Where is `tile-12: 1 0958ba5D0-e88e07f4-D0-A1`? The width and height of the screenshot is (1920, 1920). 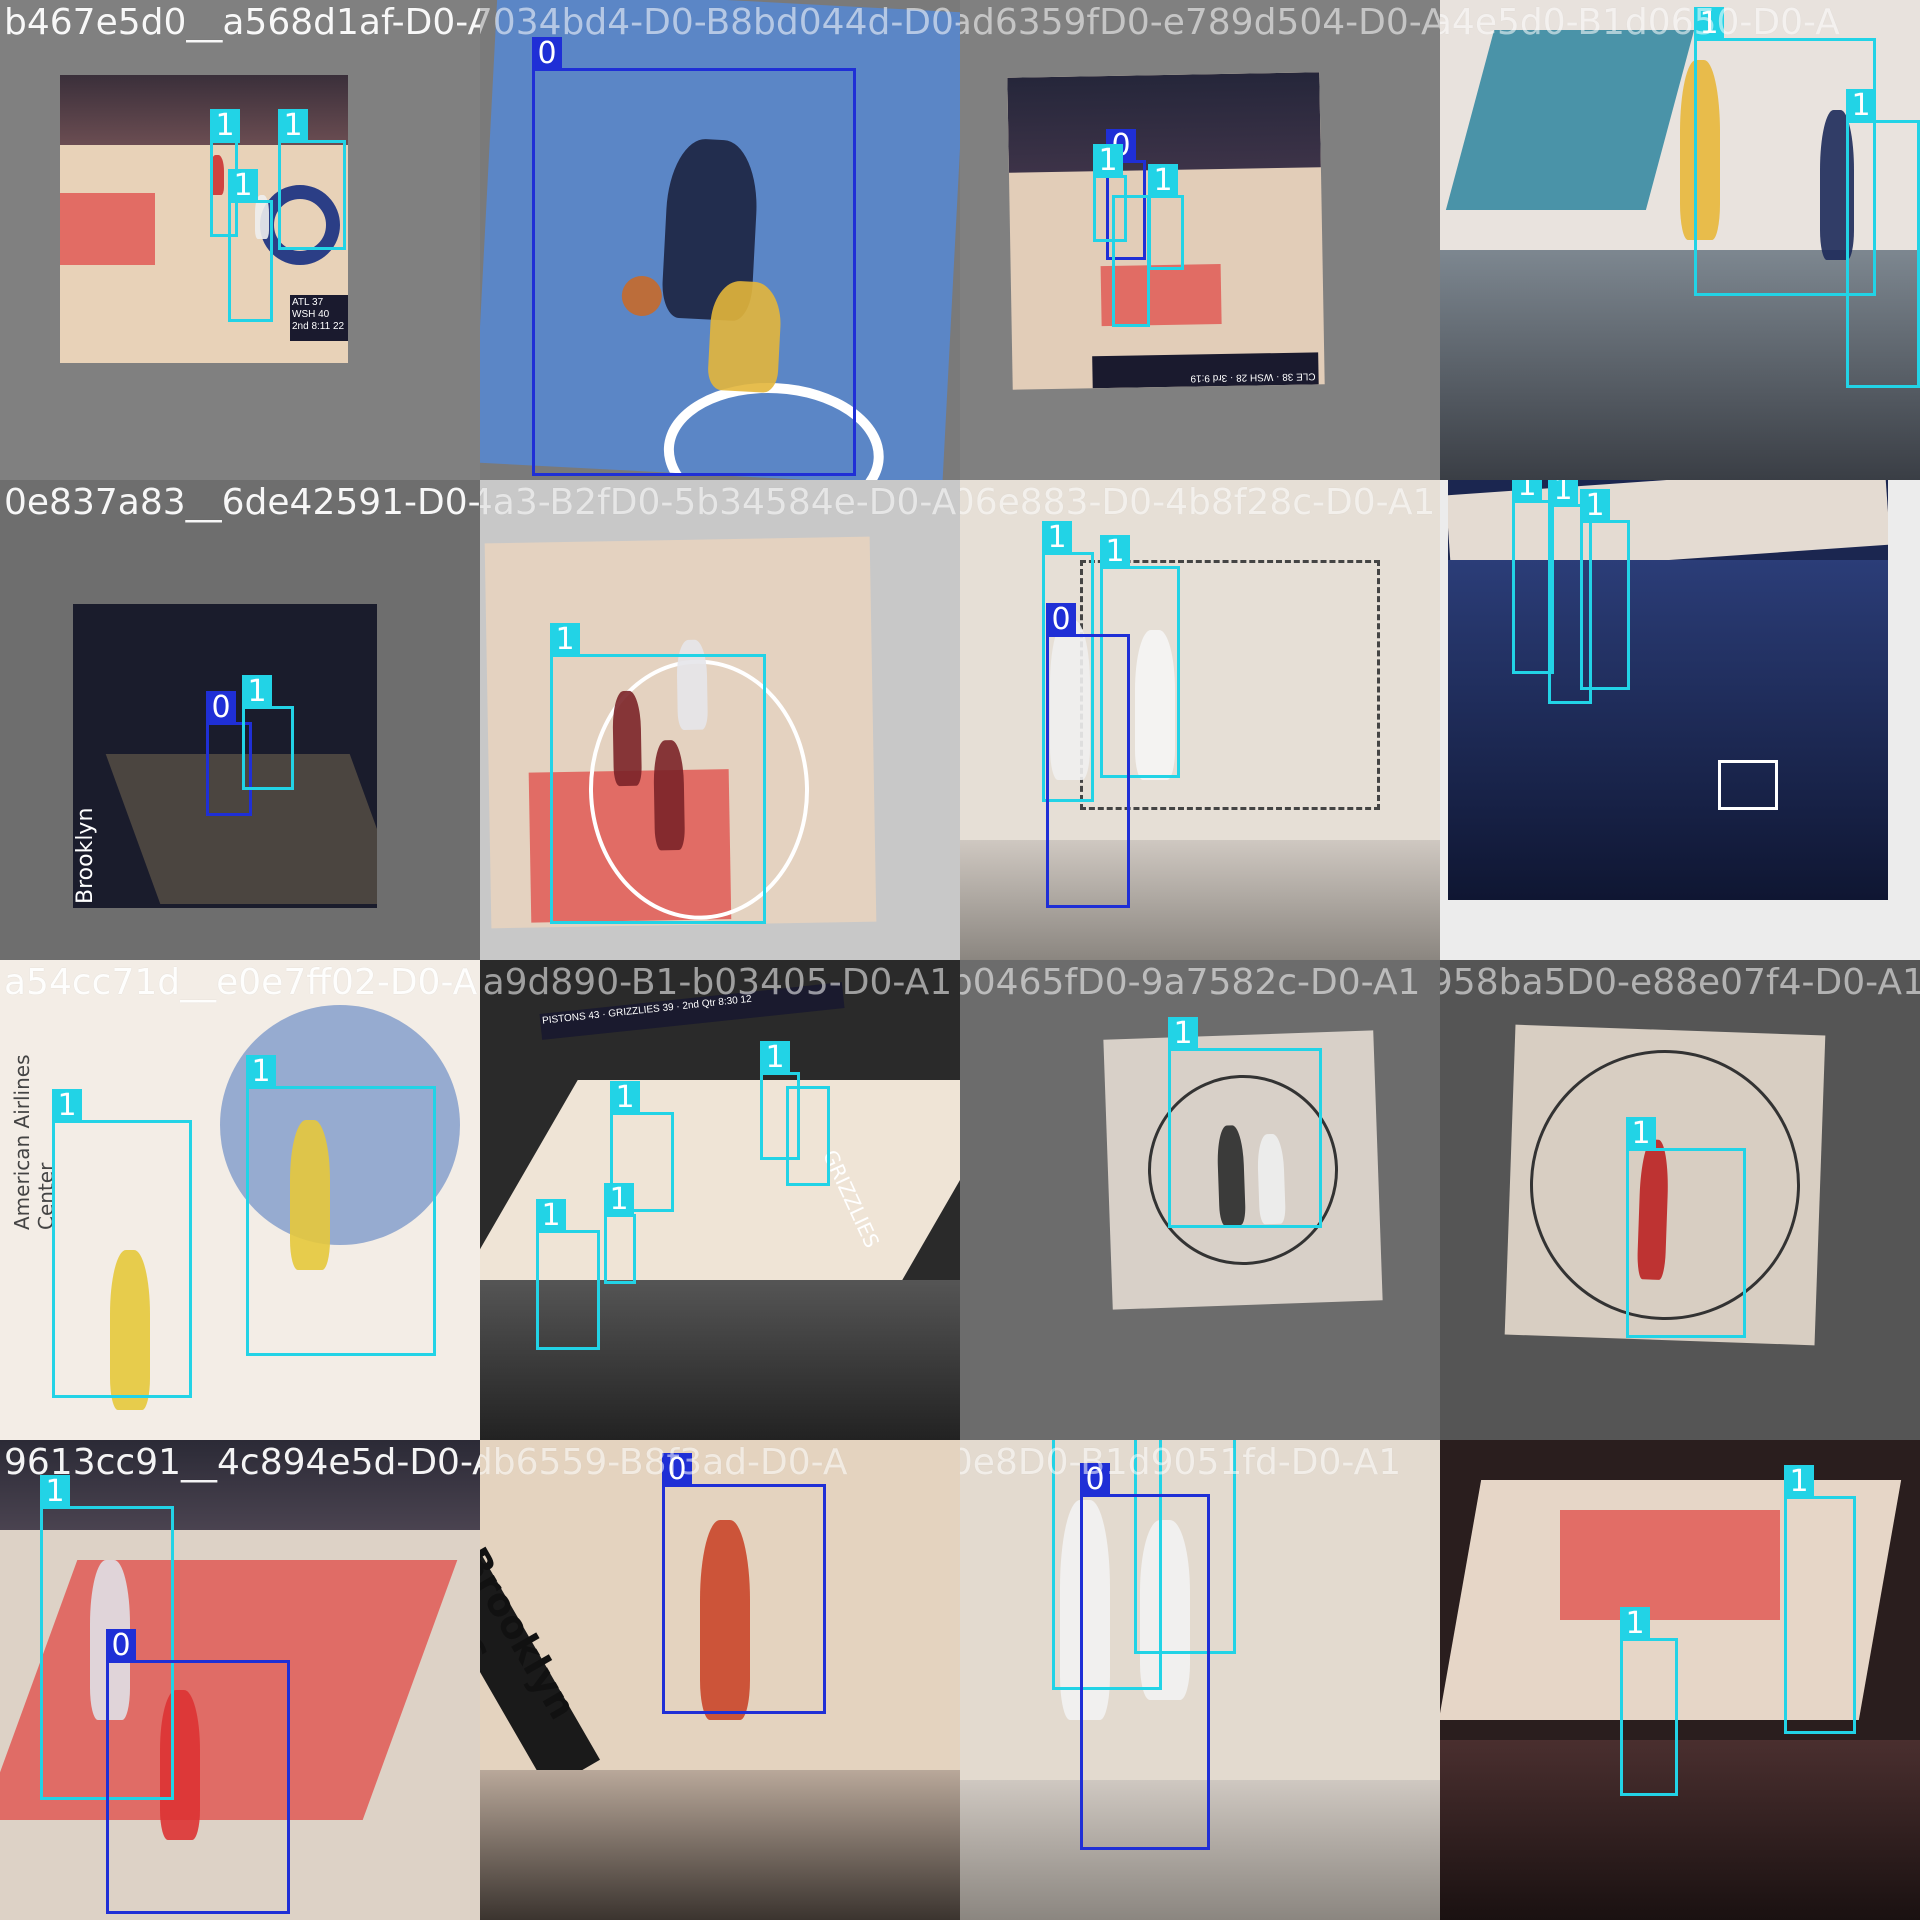 tile-12: 1 0958ba5D0-e88e07f4-D0-A1 is located at coordinates (1680, 1200).